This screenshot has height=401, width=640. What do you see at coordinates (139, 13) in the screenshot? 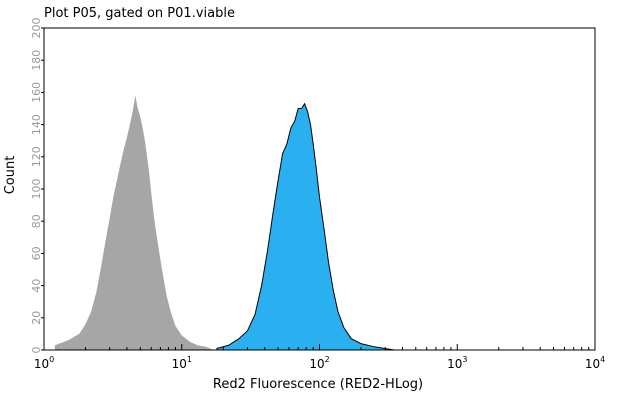
I see `chart-title: Plot P05, gated on P01.viable` at bounding box center [139, 13].